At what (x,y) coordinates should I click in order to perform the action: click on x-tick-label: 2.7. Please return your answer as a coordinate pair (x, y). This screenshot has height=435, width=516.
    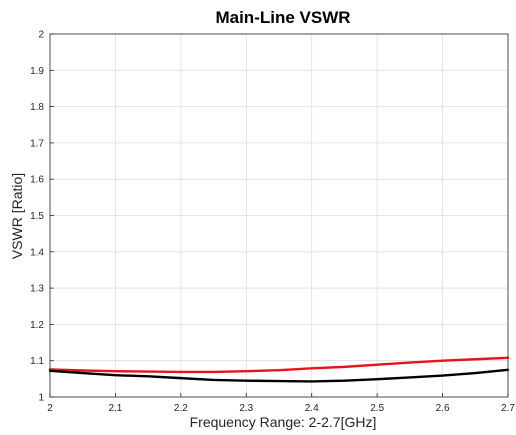
    Looking at the image, I should click on (508, 408).